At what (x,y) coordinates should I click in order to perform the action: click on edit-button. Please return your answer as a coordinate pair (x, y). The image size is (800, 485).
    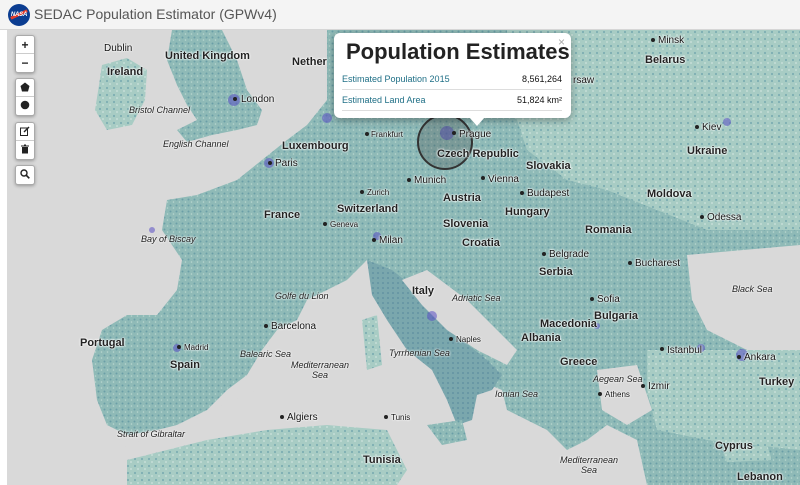
    Looking at the image, I should click on (25, 132).